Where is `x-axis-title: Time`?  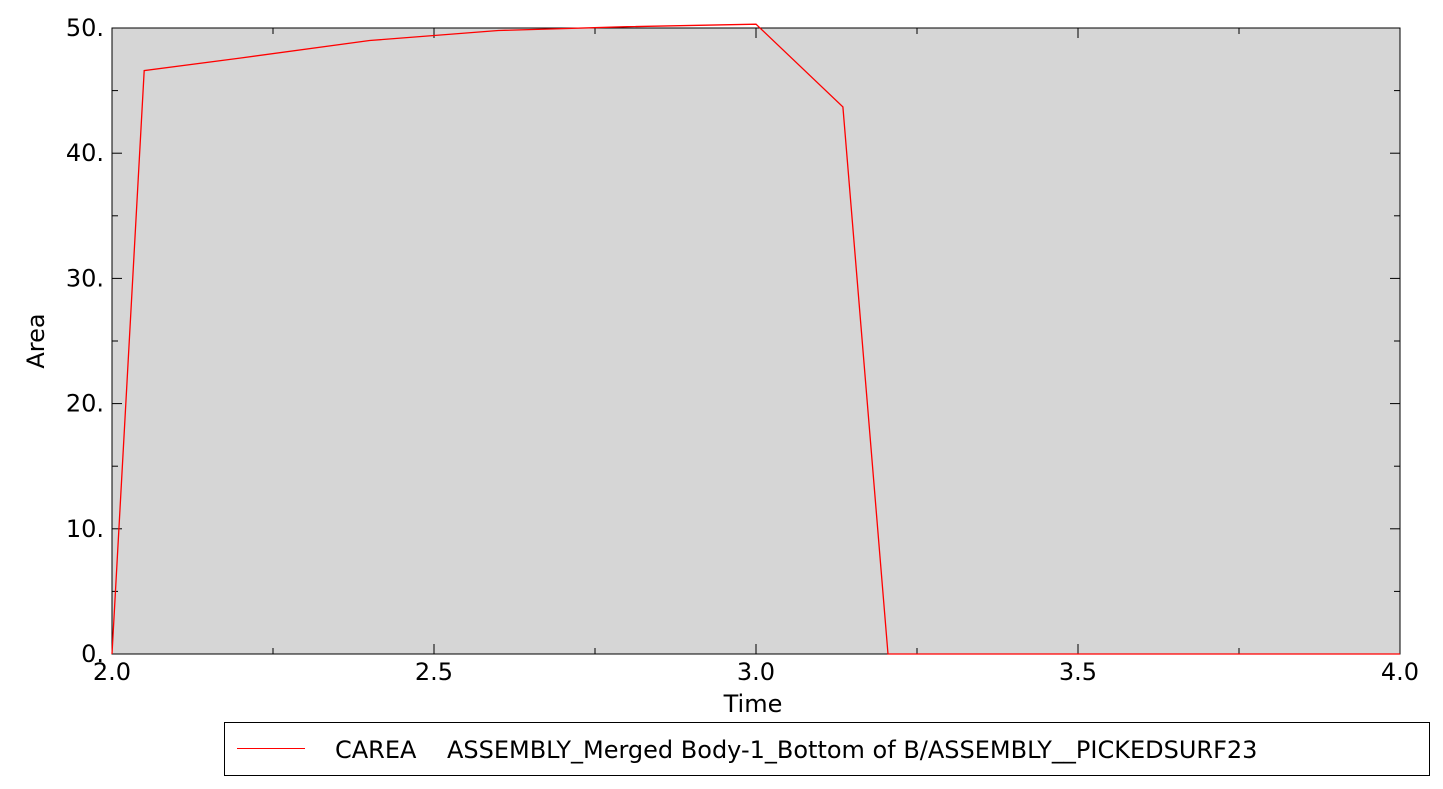
x-axis-title: Time is located at coordinates (753, 704).